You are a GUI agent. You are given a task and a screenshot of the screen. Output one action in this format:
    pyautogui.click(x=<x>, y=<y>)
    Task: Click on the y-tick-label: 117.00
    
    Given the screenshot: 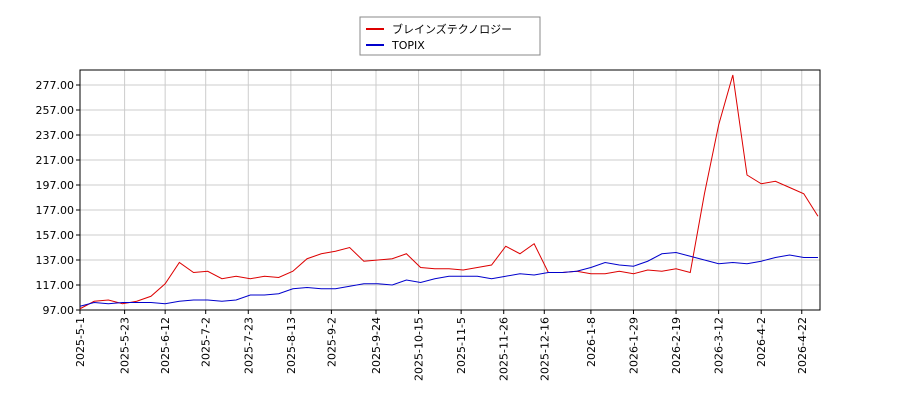 What is the action you would take?
    pyautogui.click(x=55, y=285)
    